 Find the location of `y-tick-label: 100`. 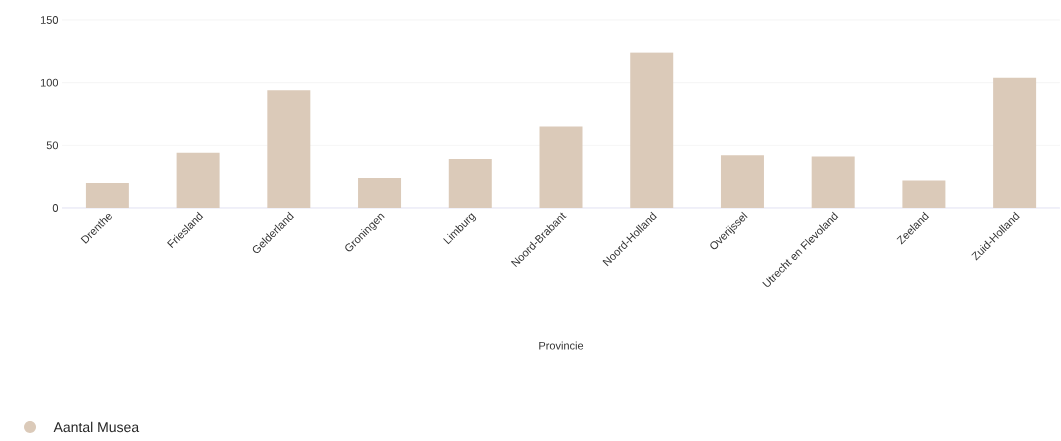

y-tick-label: 100 is located at coordinates (49, 82).